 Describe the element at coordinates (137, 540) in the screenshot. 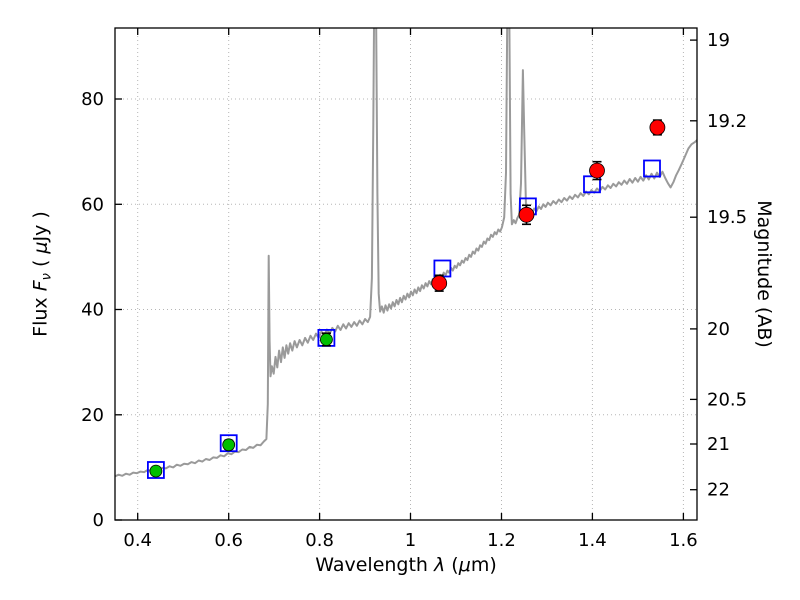

I see `svg-text: 0.4` at that location.